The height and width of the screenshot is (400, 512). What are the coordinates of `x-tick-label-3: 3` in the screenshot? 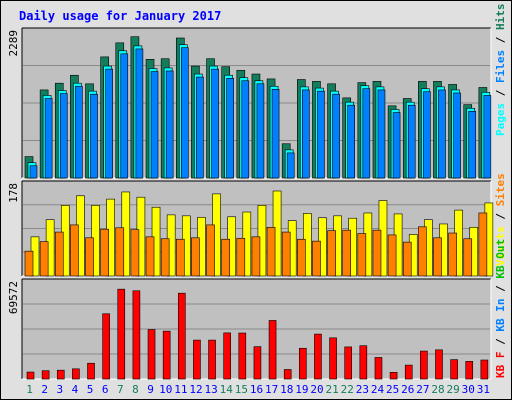 It's located at (60, 389).